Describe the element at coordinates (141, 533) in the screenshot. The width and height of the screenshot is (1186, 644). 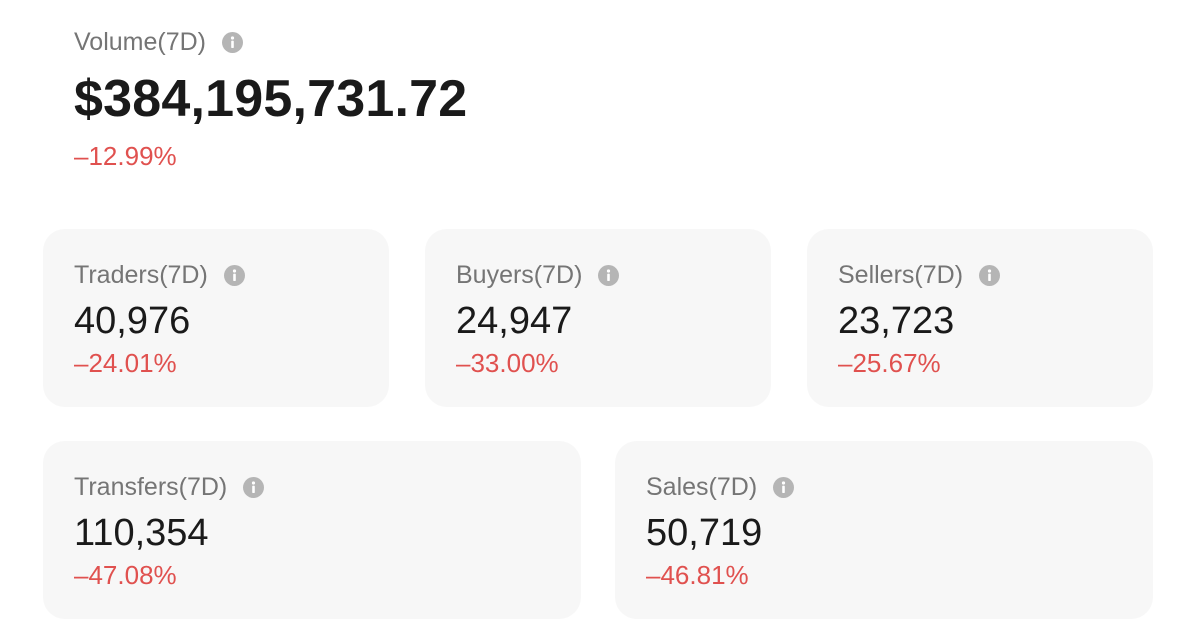
I see `transfers-value: 110,354` at that location.